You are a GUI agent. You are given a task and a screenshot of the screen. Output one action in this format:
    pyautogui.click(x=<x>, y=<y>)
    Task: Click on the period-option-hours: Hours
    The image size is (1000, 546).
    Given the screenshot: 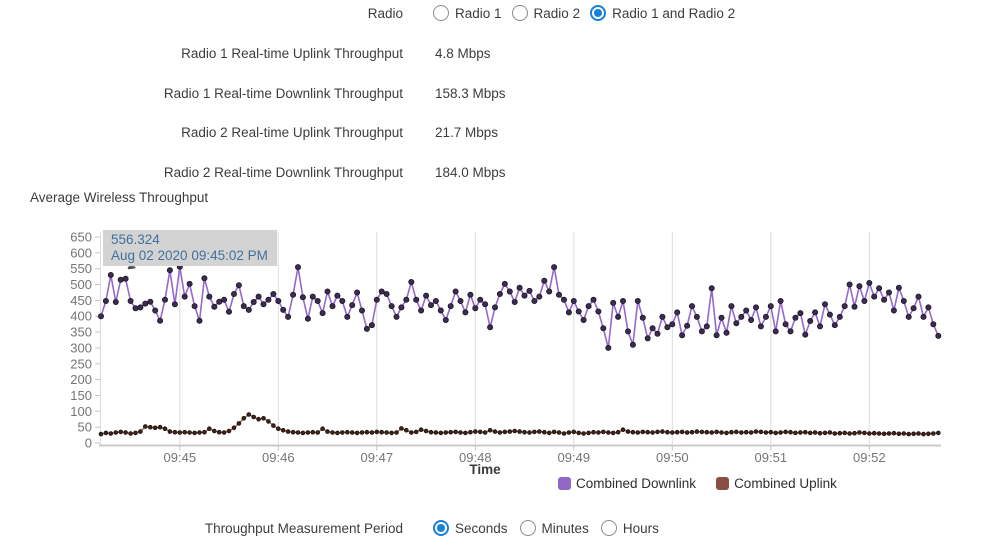 What is the action you would take?
    pyautogui.click(x=629, y=528)
    